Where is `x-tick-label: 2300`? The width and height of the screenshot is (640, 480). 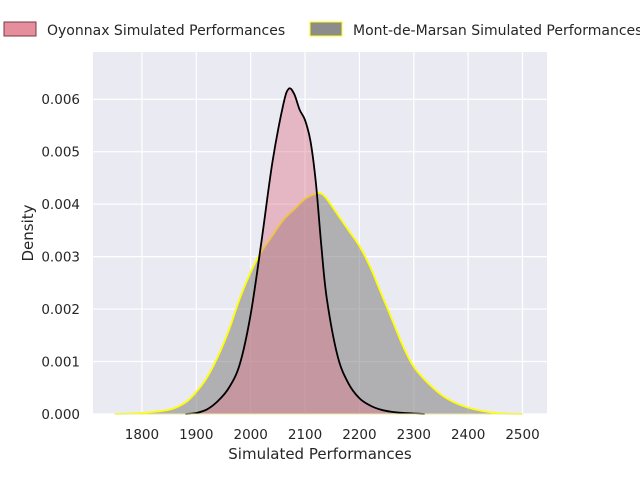 x-tick-label: 2300 is located at coordinates (414, 435).